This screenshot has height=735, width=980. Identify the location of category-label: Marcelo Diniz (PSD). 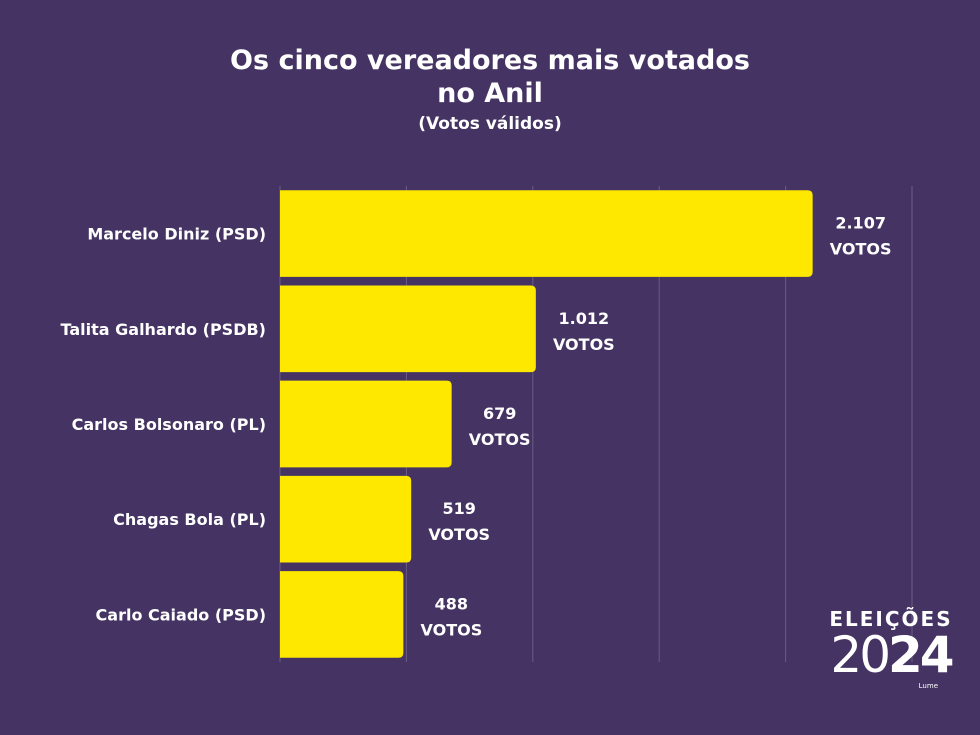
(176, 234).